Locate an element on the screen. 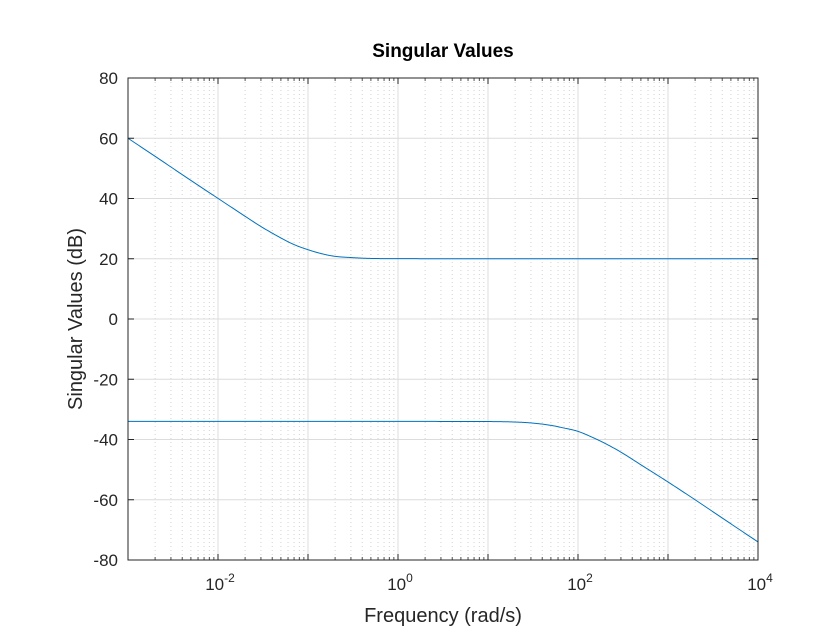 This screenshot has height=630, width=840. x-axis-label: Frequency (rad/s) is located at coordinates (443, 616).